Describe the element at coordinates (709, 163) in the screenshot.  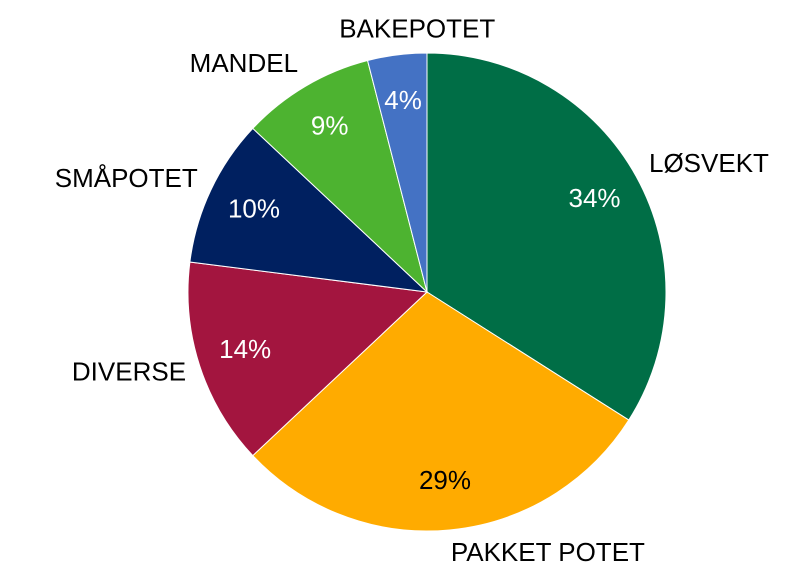
I see `category-label: LØSVEKT` at that location.